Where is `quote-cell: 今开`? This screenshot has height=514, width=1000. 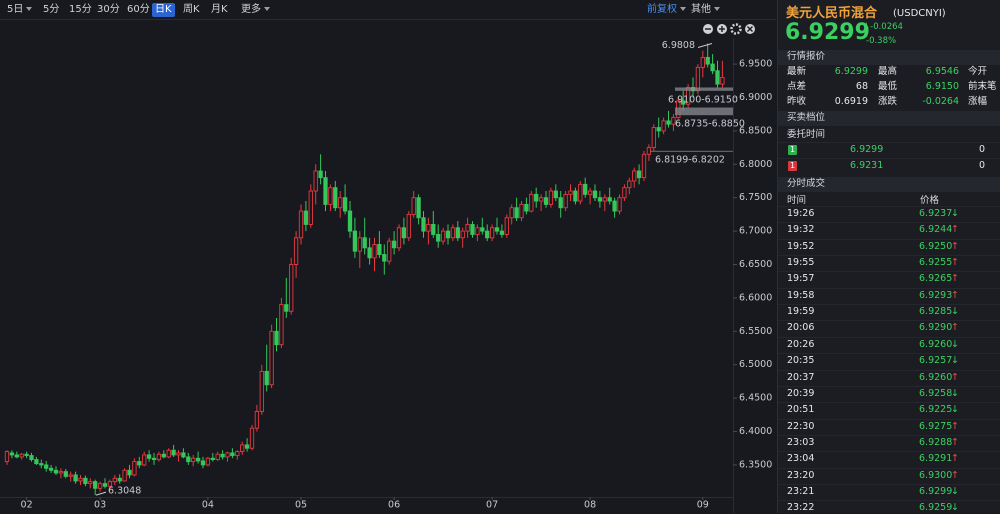
quote-cell: 今开 is located at coordinates (978, 71).